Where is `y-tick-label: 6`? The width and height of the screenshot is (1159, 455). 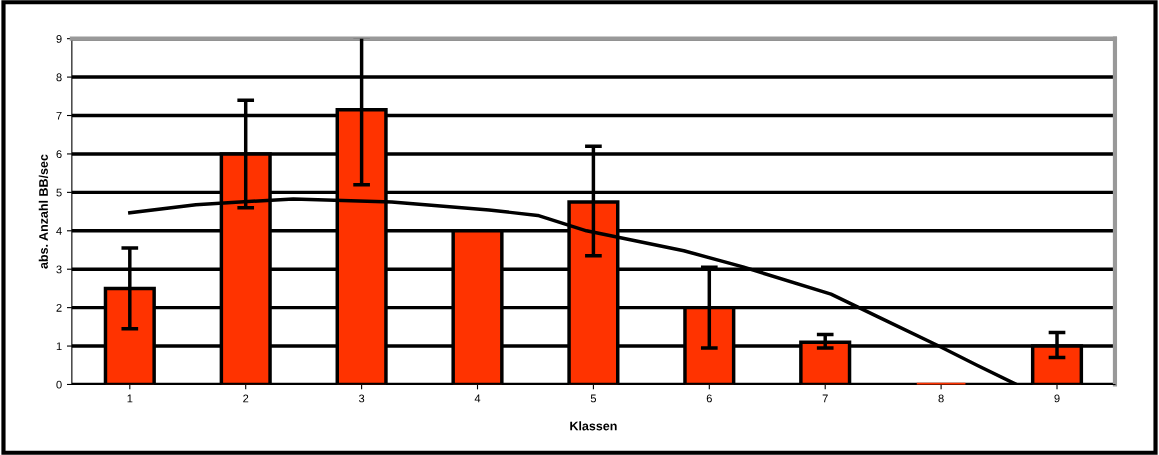
y-tick-label: 6 is located at coordinates (59, 154).